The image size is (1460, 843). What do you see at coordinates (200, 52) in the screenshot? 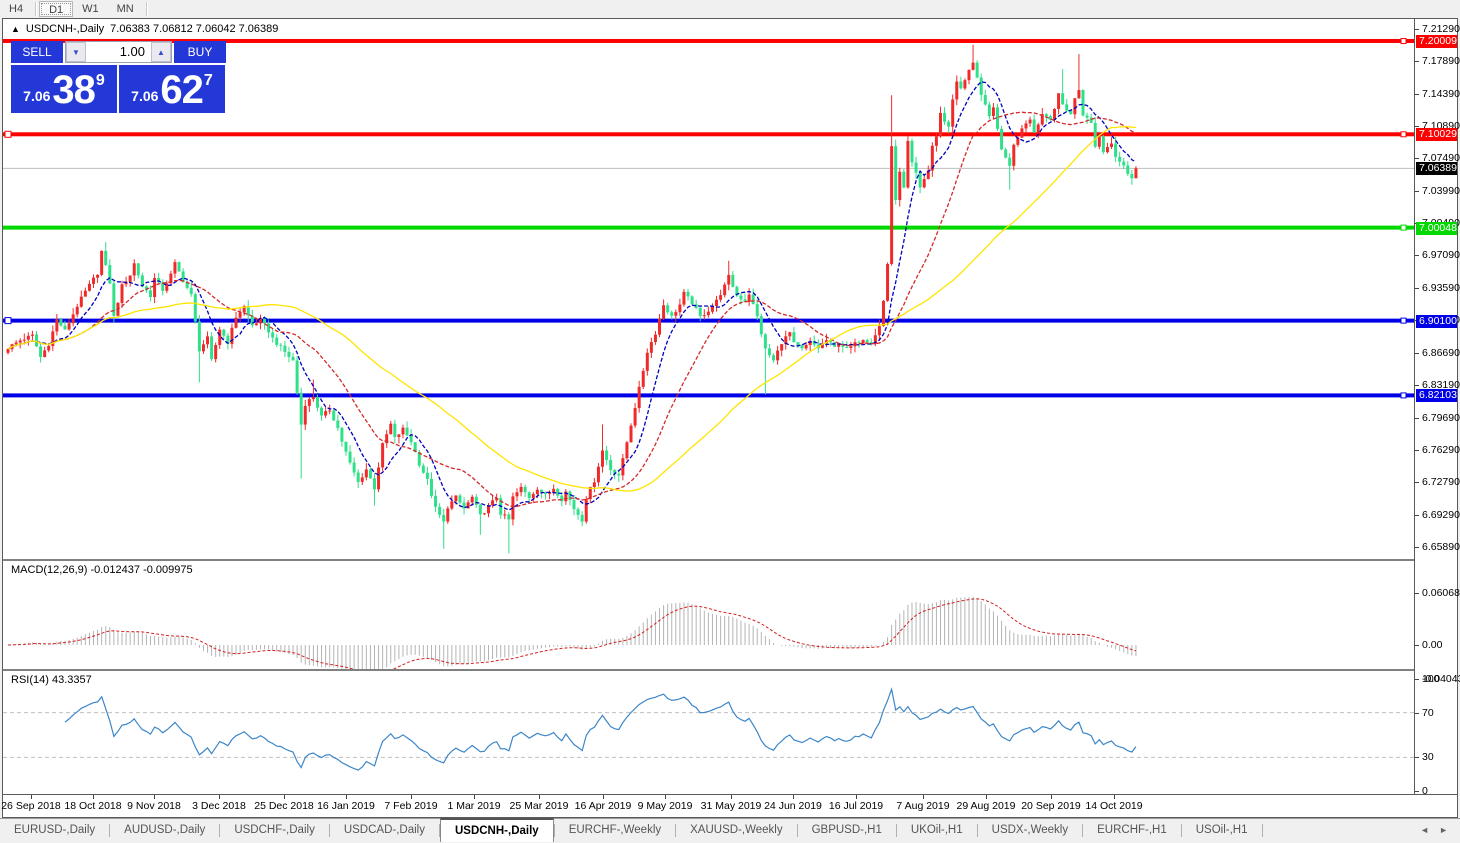
I see `buy-button: BUY` at bounding box center [200, 52].